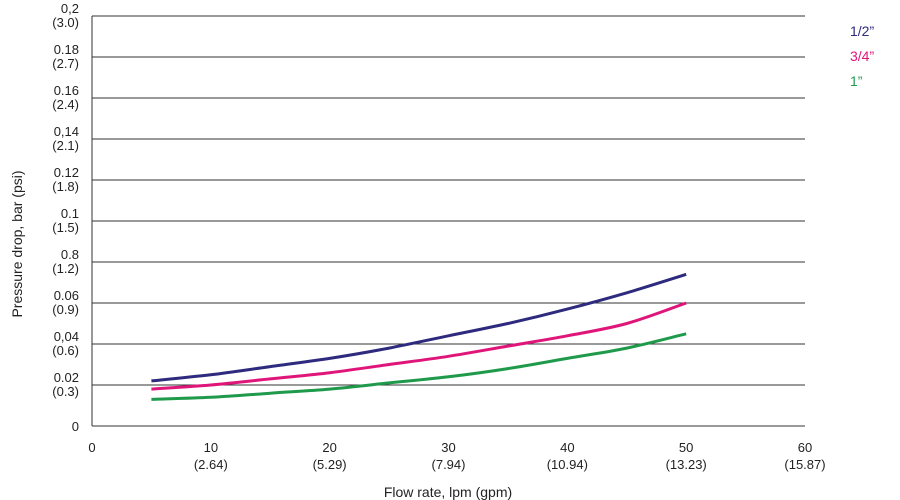 Image resolution: width=900 pixels, height=500 pixels. What do you see at coordinates (65, 186) in the screenshot?
I see `y-tick-sublabel: (1.8)` at bounding box center [65, 186].